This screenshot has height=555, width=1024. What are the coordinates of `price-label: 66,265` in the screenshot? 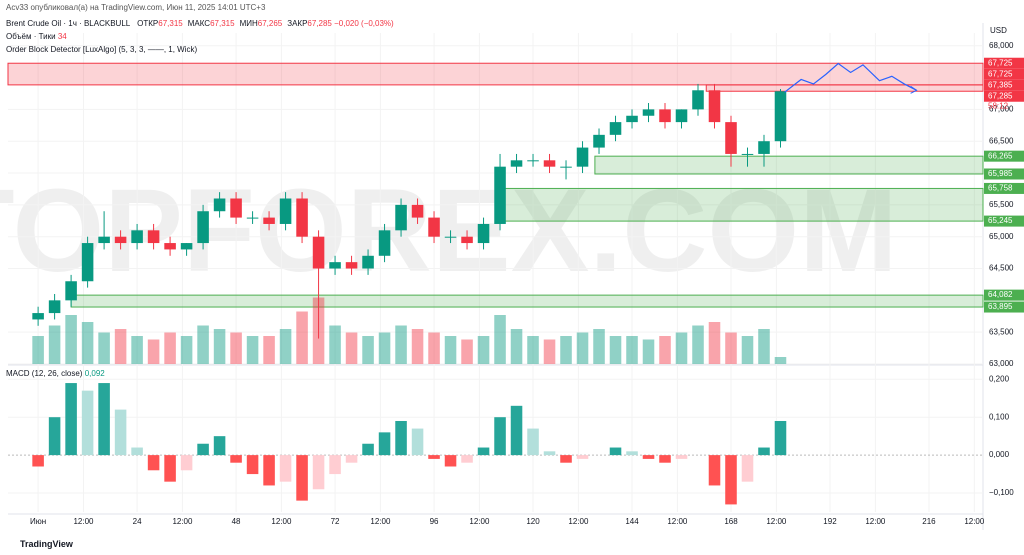 It's located at (1000, 155).